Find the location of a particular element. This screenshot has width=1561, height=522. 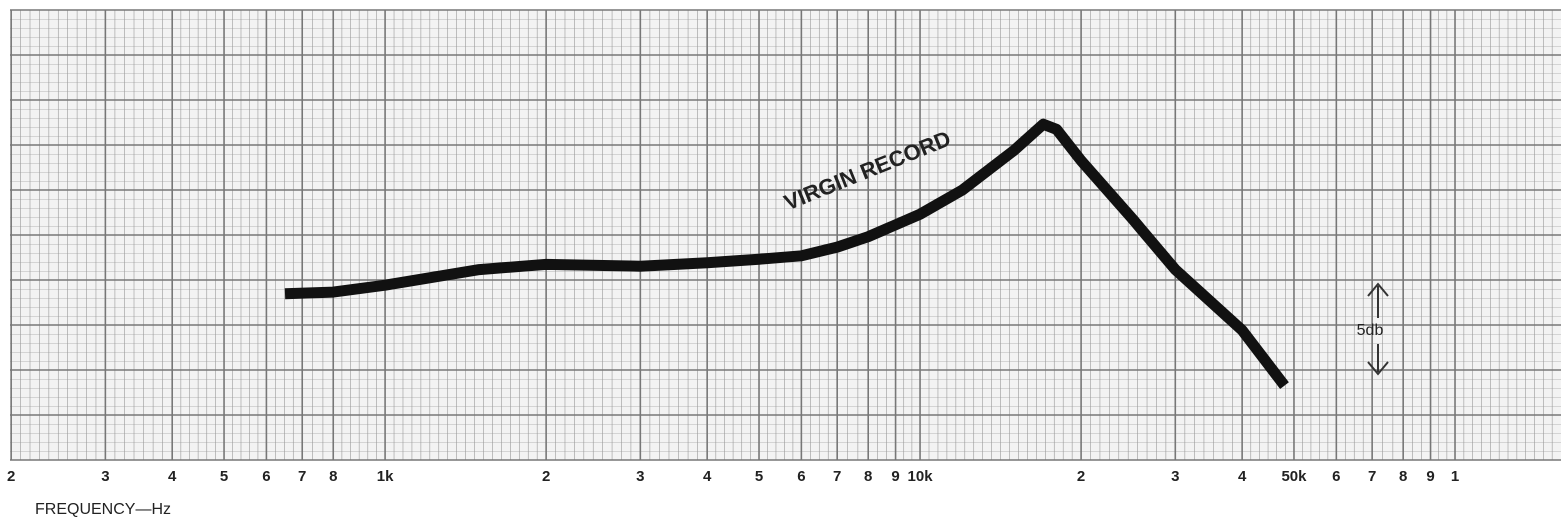

x-axis-label: FREQUENCY—Hz is located at coordinates (103, 509).